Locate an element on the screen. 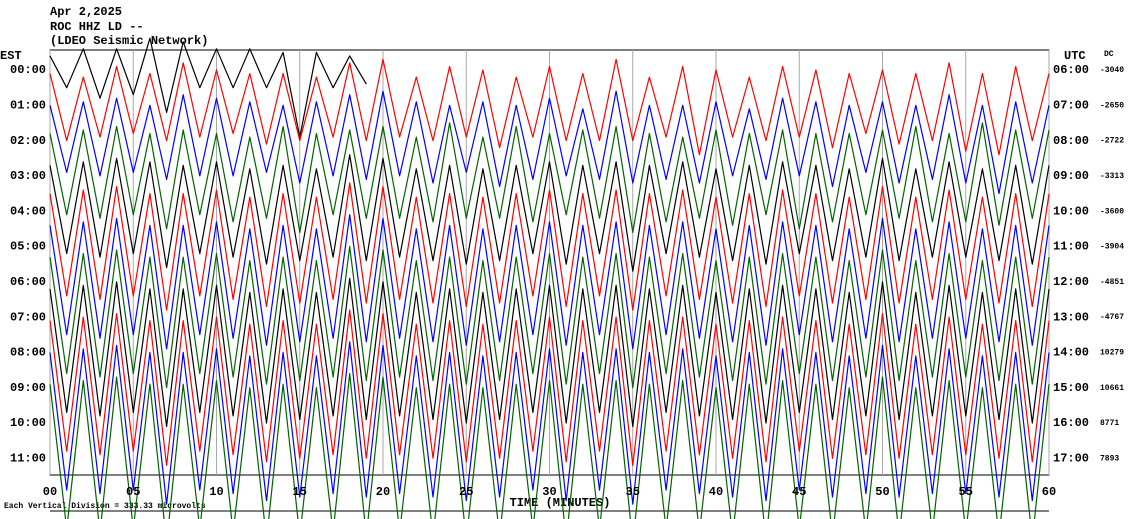  est-hour-label: 09:00 is located at coordinates (28, 388).